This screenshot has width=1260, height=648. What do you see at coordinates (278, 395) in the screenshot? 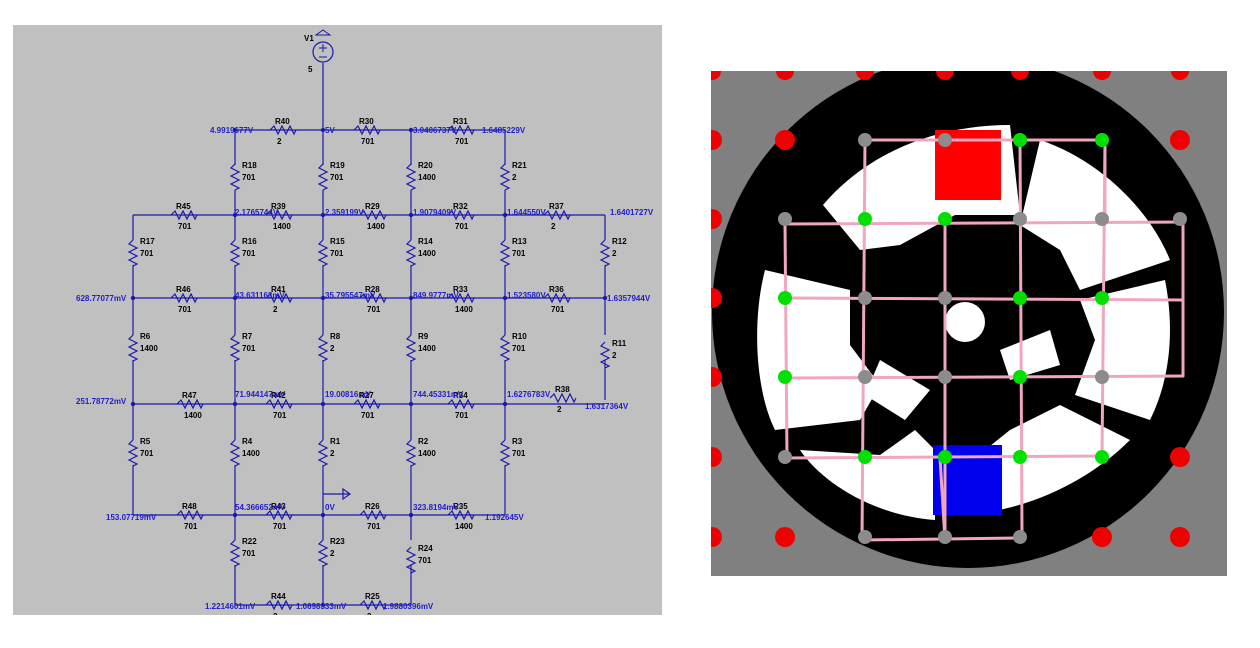
I see `resistor-name: R42` at bounding box center [278, 395].